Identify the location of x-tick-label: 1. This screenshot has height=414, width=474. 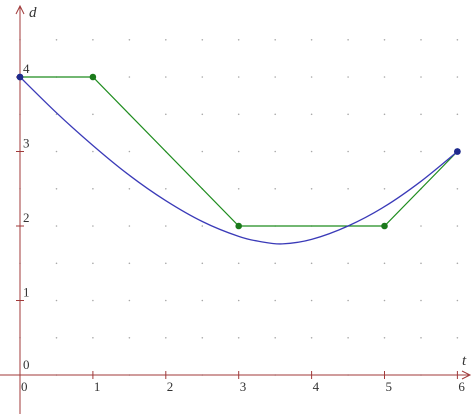
(97, 386).